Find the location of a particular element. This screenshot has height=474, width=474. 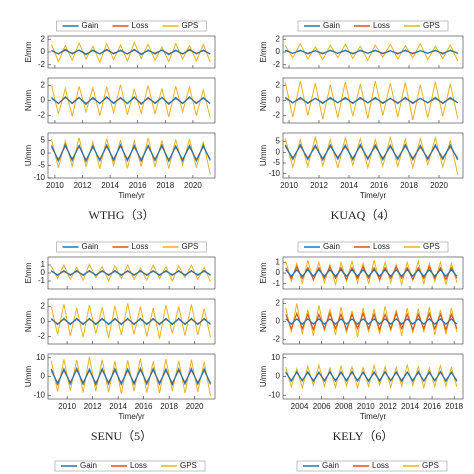

caption: KUAQ（4） is located at coordinates (363, 215).